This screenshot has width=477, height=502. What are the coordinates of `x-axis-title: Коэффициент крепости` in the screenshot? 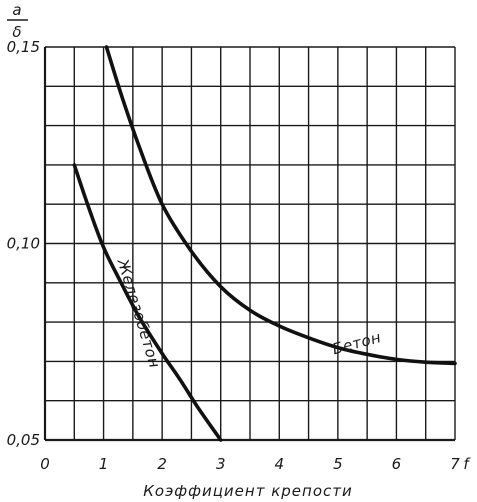 It's located at (248, 491).